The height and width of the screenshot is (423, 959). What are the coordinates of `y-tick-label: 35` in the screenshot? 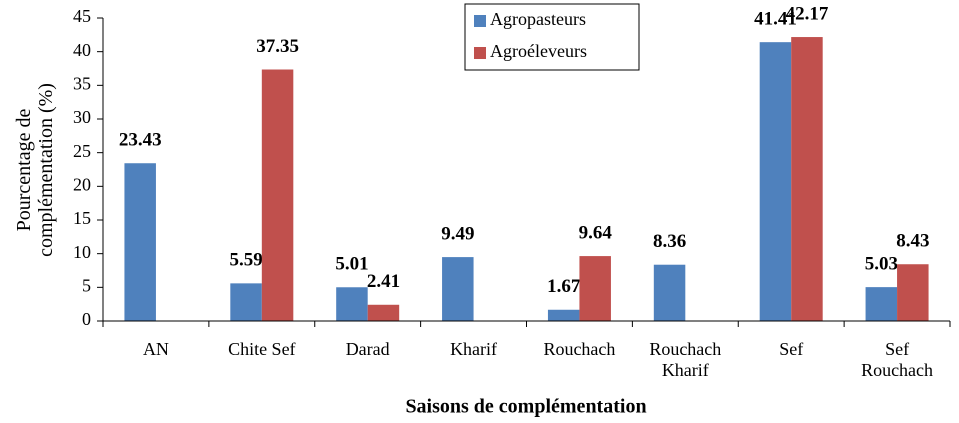 It's located at (82, 83).